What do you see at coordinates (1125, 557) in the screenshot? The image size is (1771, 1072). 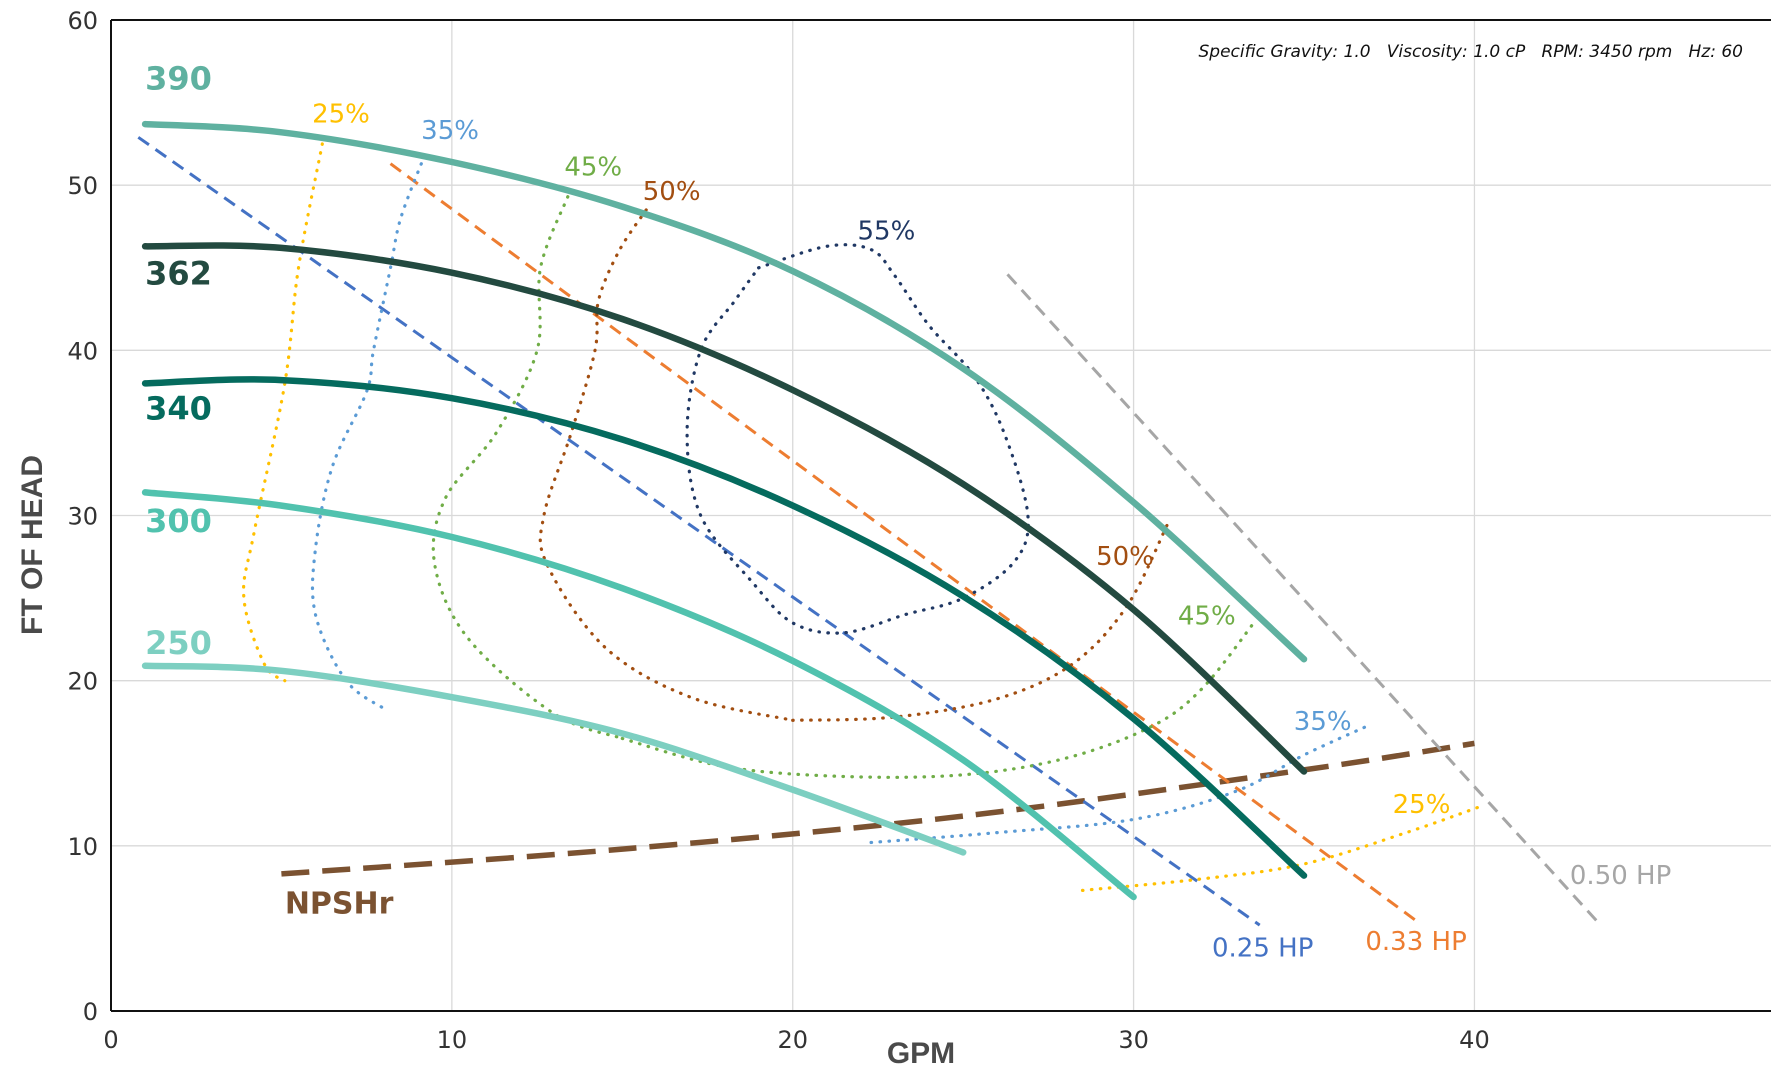 I see `efficiency-label-50-5: 50%` at bounding box center [1125, 557].